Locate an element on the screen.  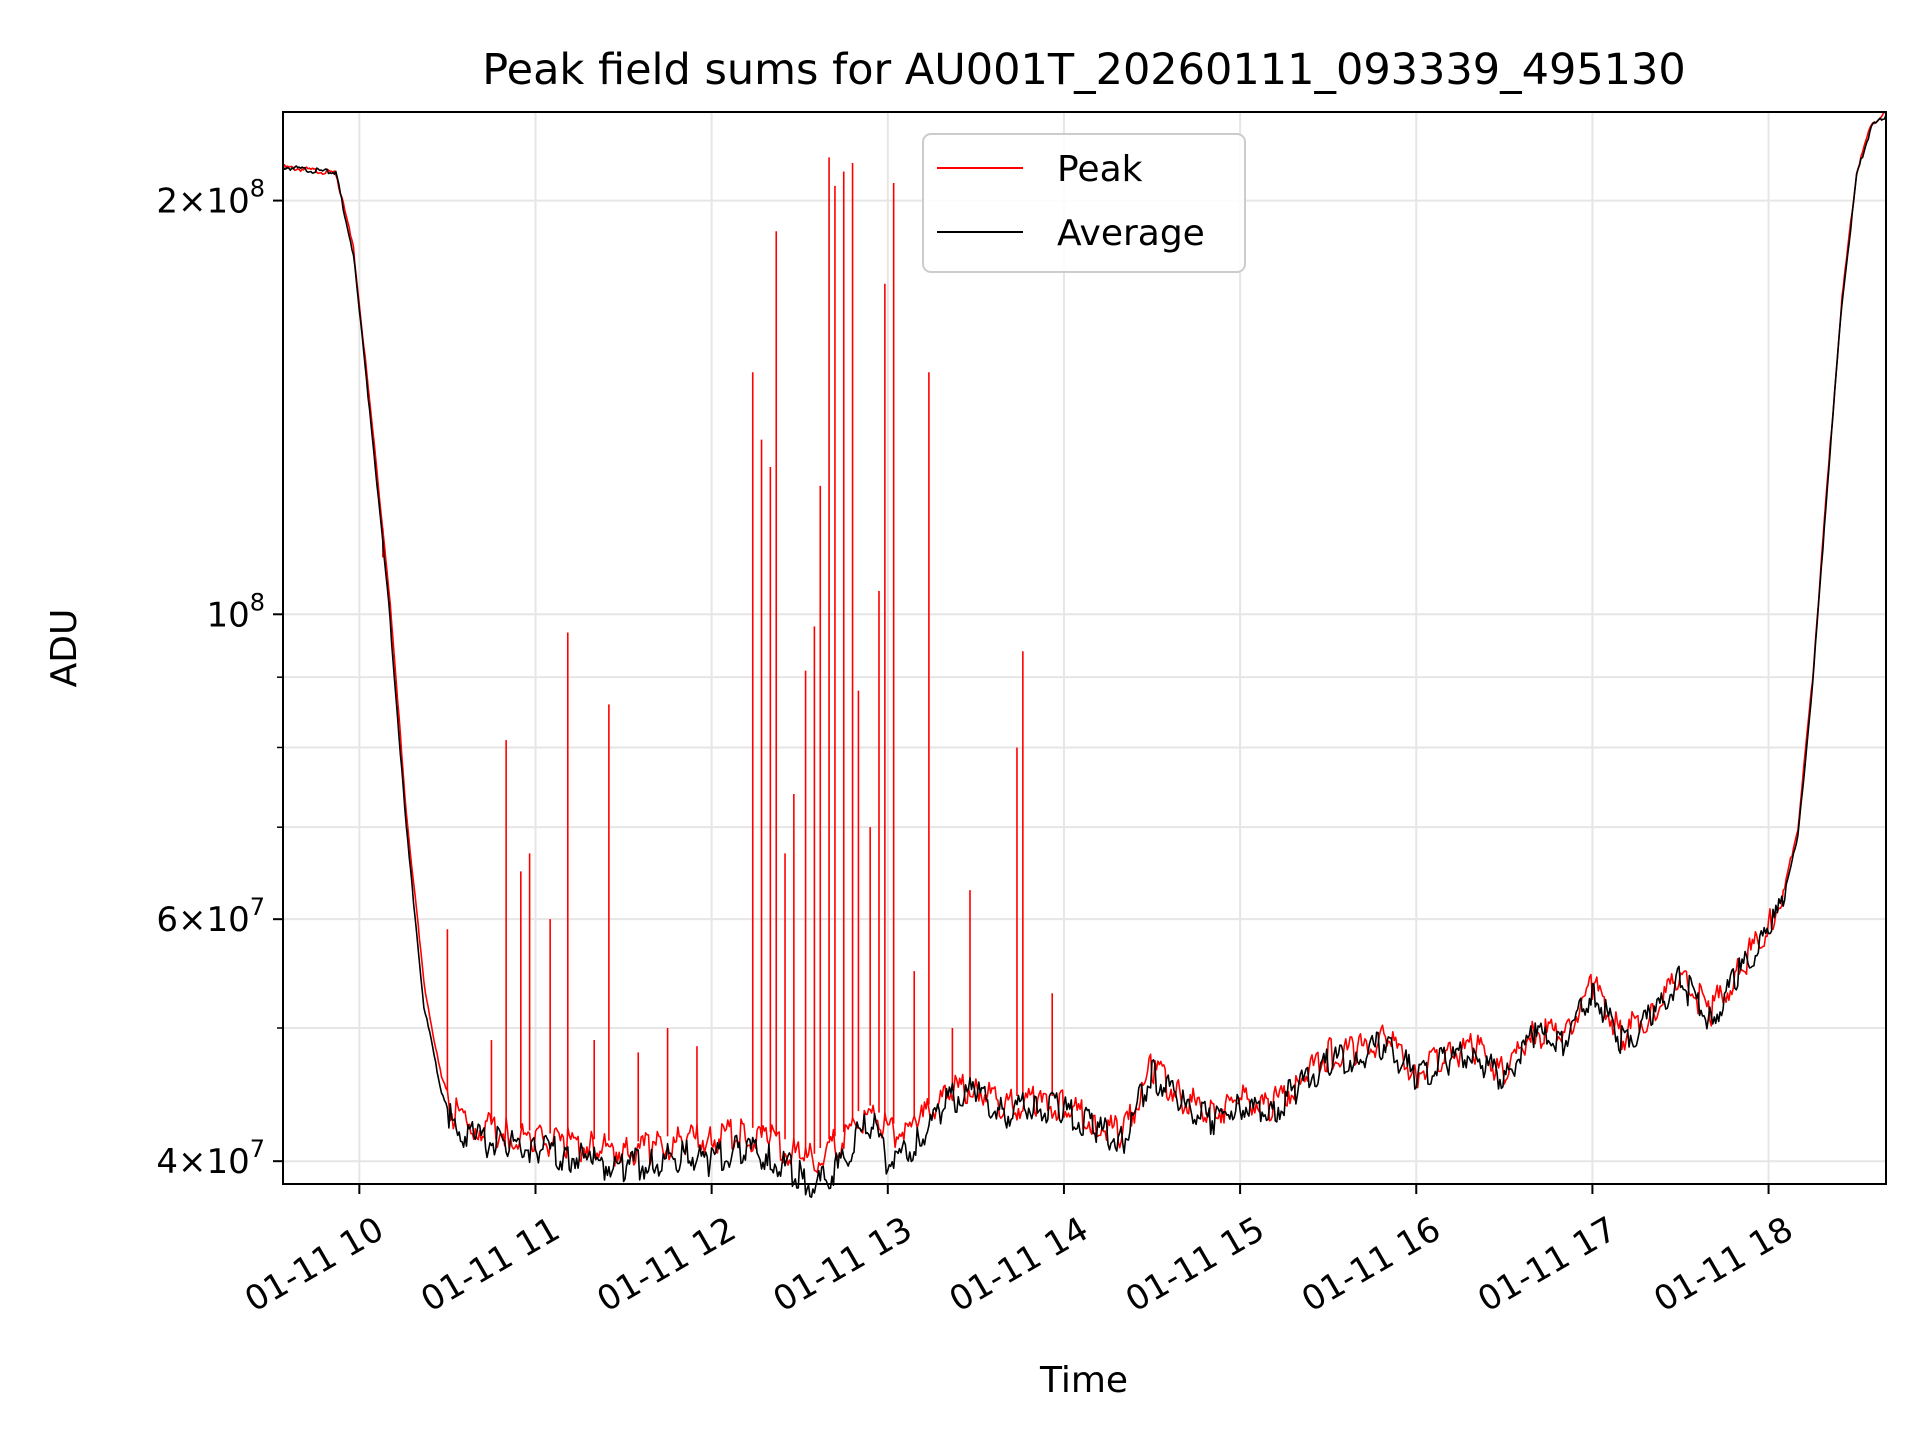
y-tick-label: 108 is located at coordinates (235, 611).